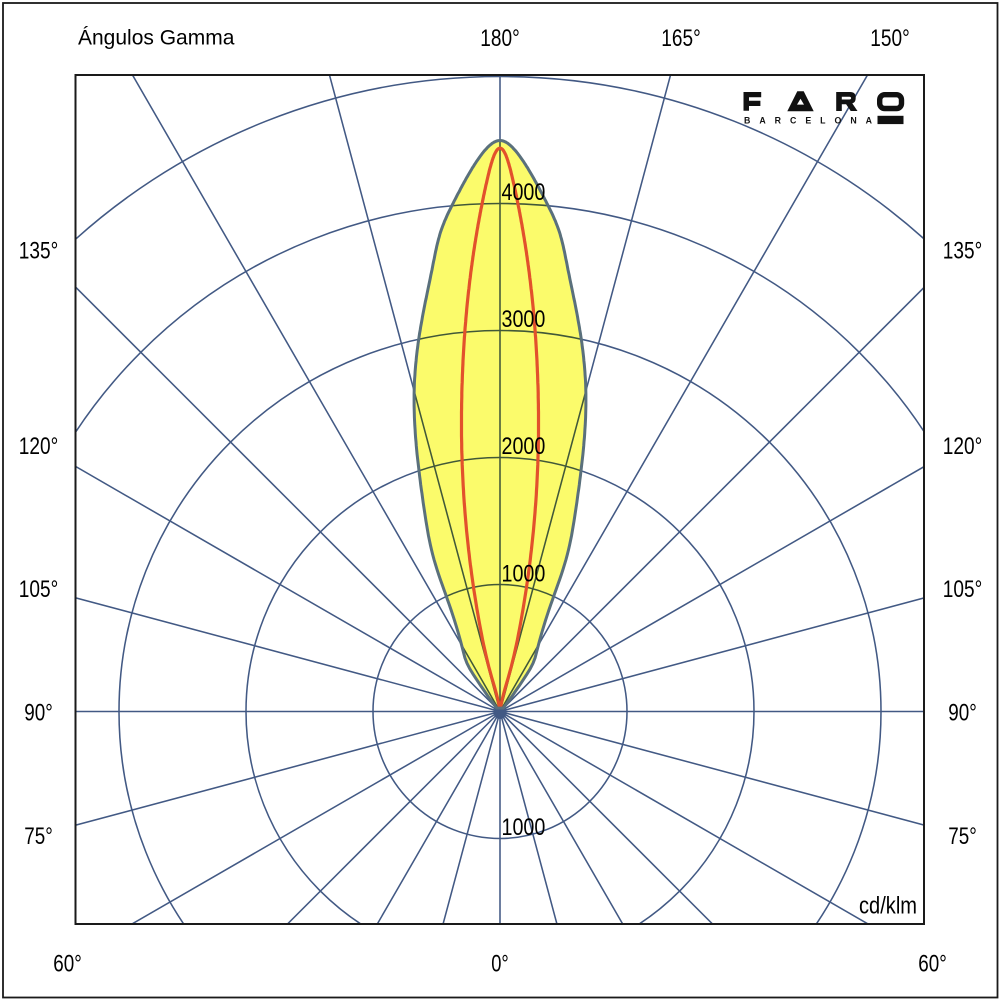  Describe the element at coordinates (888, 906) in the screenshot. I see `svg-text: cd/klm` at that location.